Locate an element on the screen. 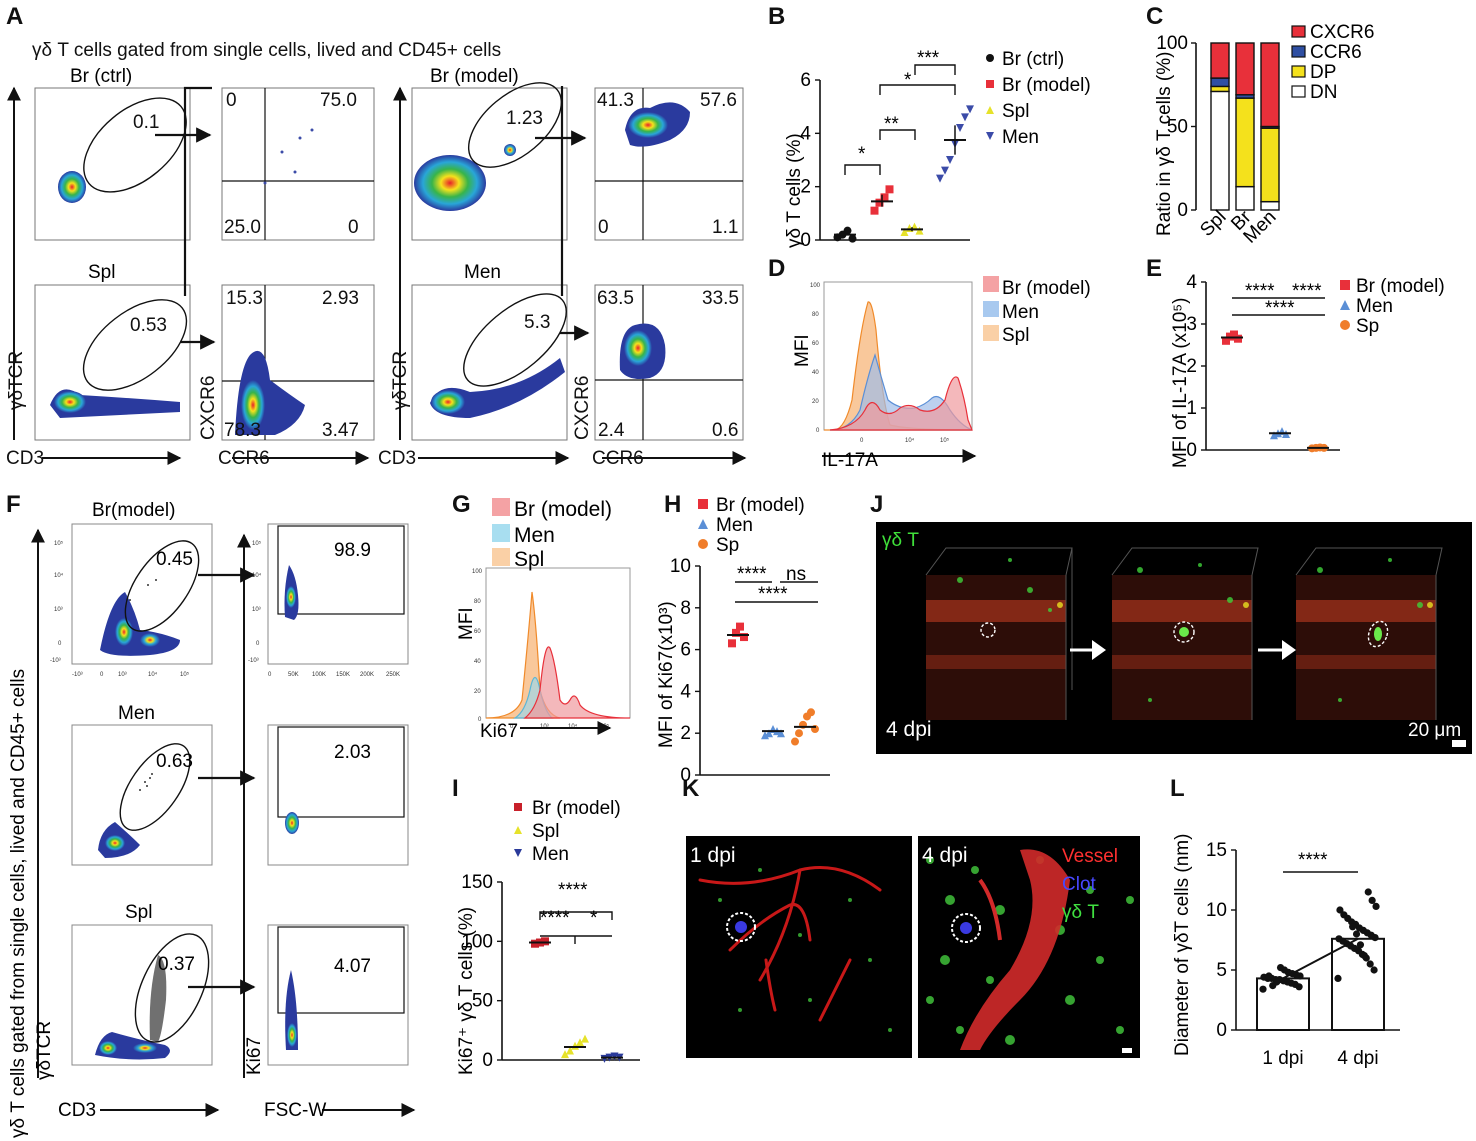 Image resolution: width=1476 pixels, height=1141 pixels. svg-text: 25.0 is located at coordinates (242, 227).